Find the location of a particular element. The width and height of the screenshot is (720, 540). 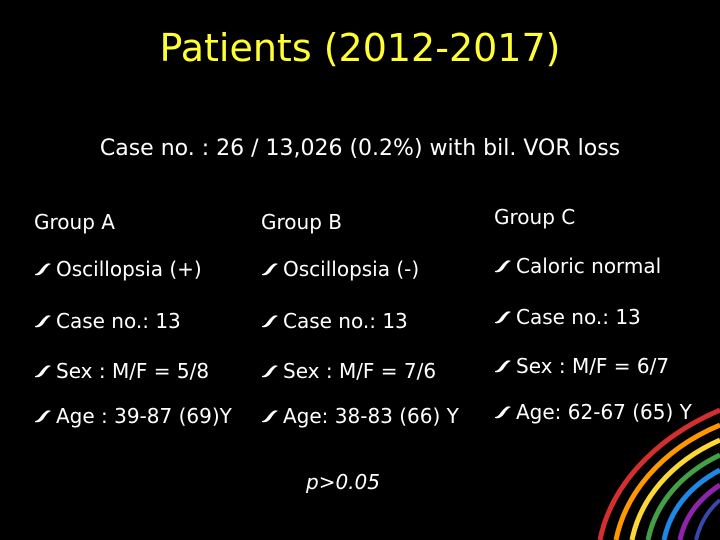

group-b-item-text: Sex : M/F = 7/6 is located at coordinates (360, 371).